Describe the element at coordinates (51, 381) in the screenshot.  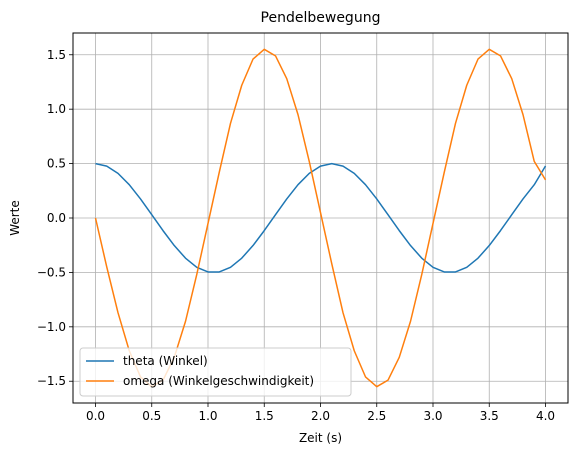
I see `y-tick-label: −1.5` at that location.